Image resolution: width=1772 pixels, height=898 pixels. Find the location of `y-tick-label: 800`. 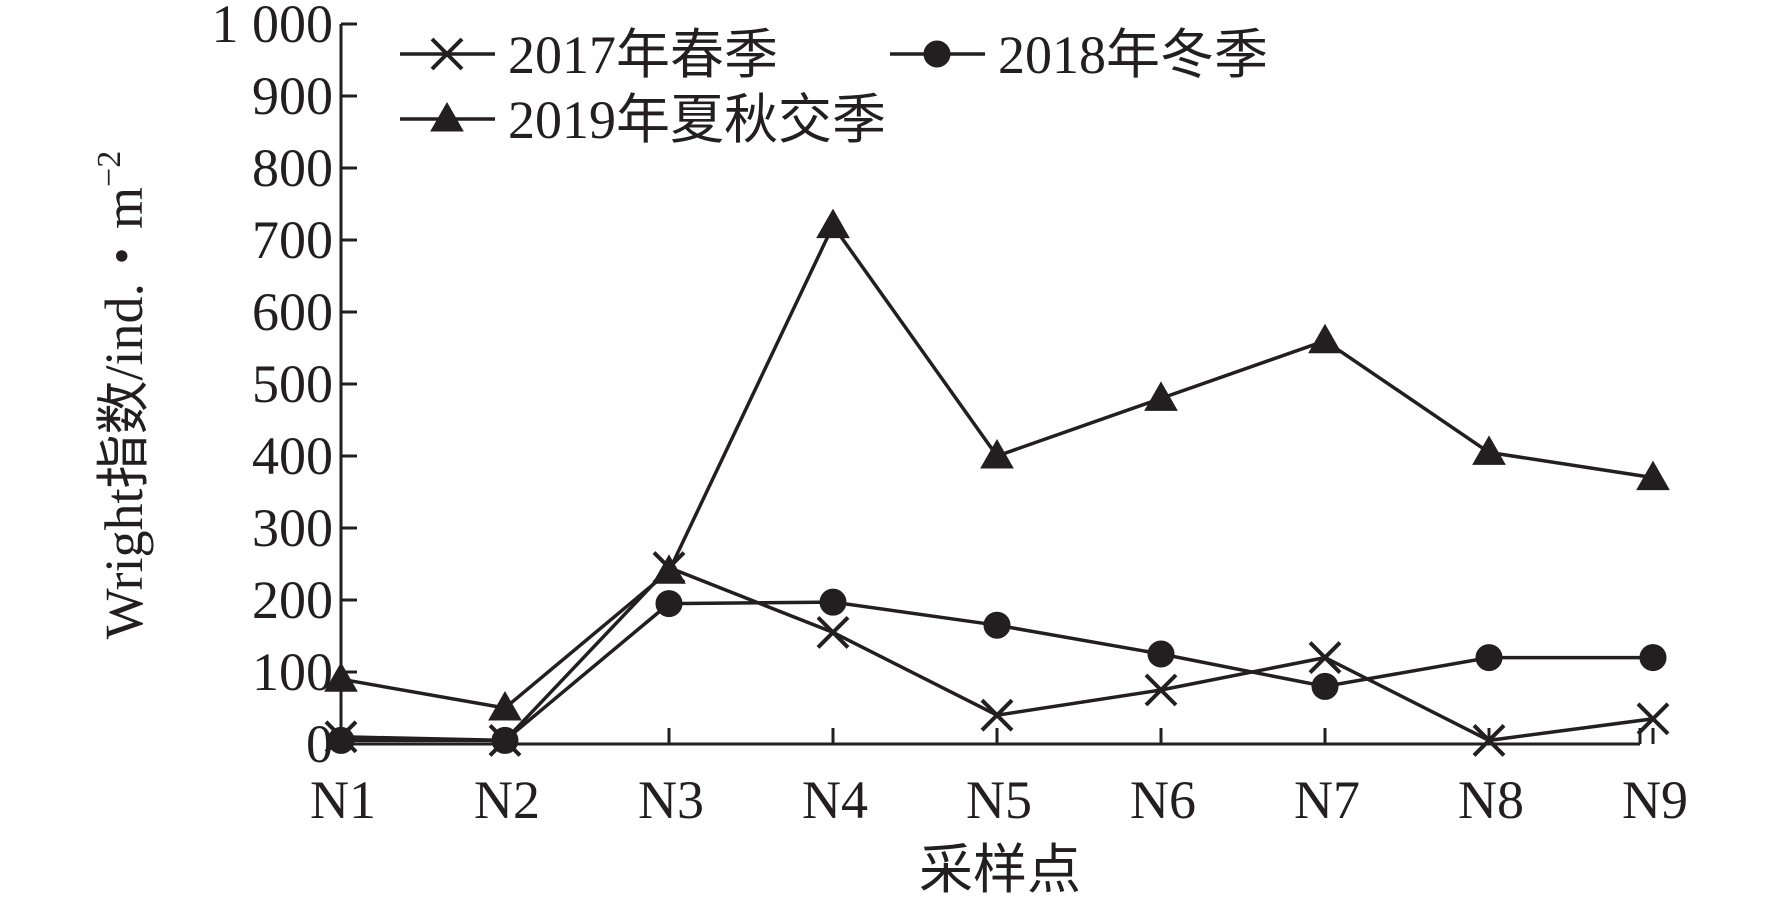

y-tick-label: 800 is located at coordinates (292, 168).